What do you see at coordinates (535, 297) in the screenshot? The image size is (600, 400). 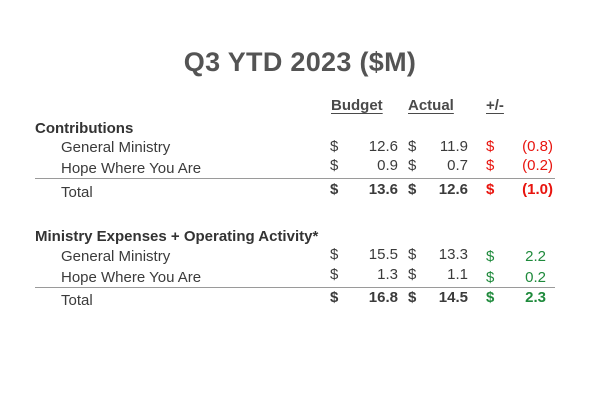 I see `total-variance-value: 2.3` at bounding box center [535, 297].